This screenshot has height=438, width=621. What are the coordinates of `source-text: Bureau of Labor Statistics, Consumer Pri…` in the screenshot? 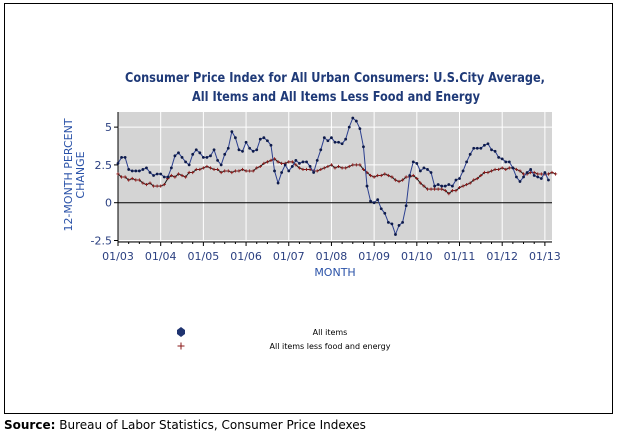 It's located at (212, 425).